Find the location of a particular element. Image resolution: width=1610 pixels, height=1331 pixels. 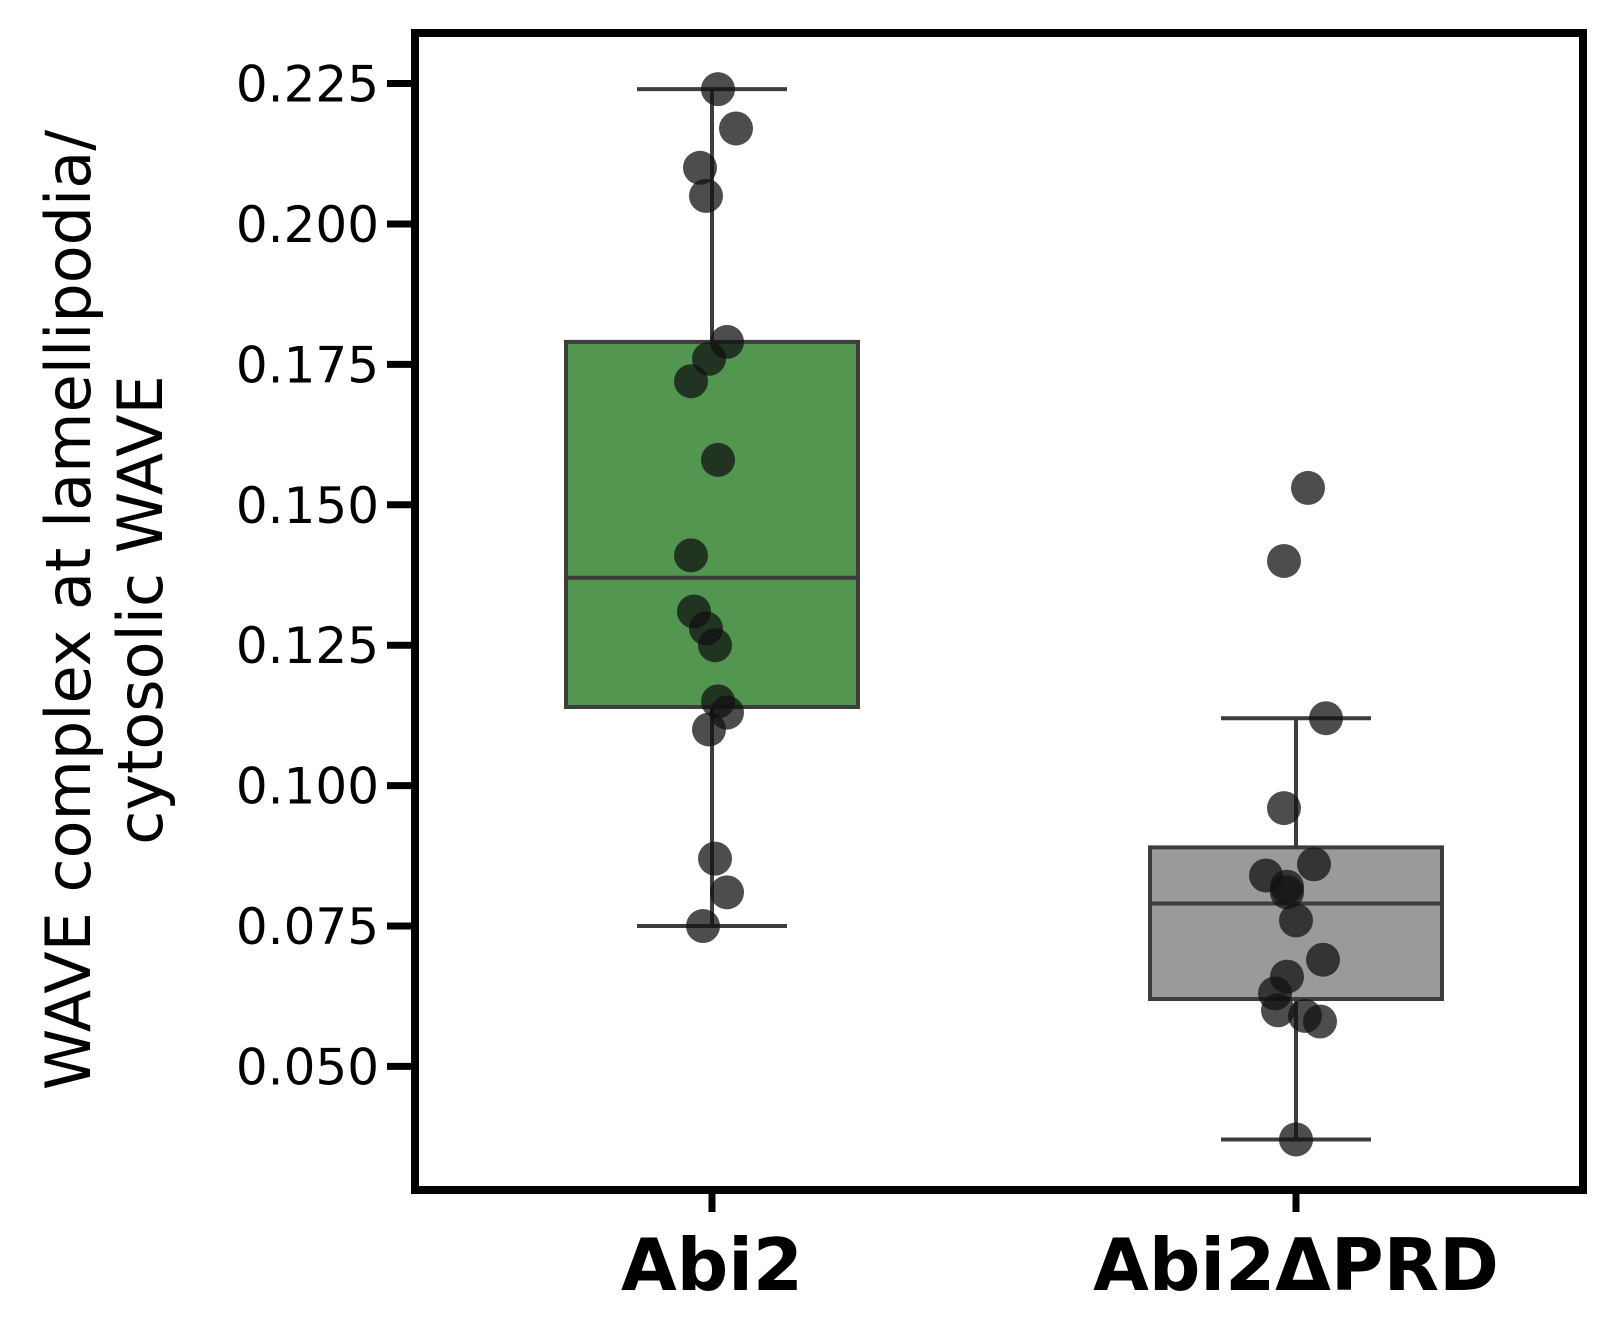

y-axis-title-line-2: cytosolic WAVE is located at coordinates (140, 609).